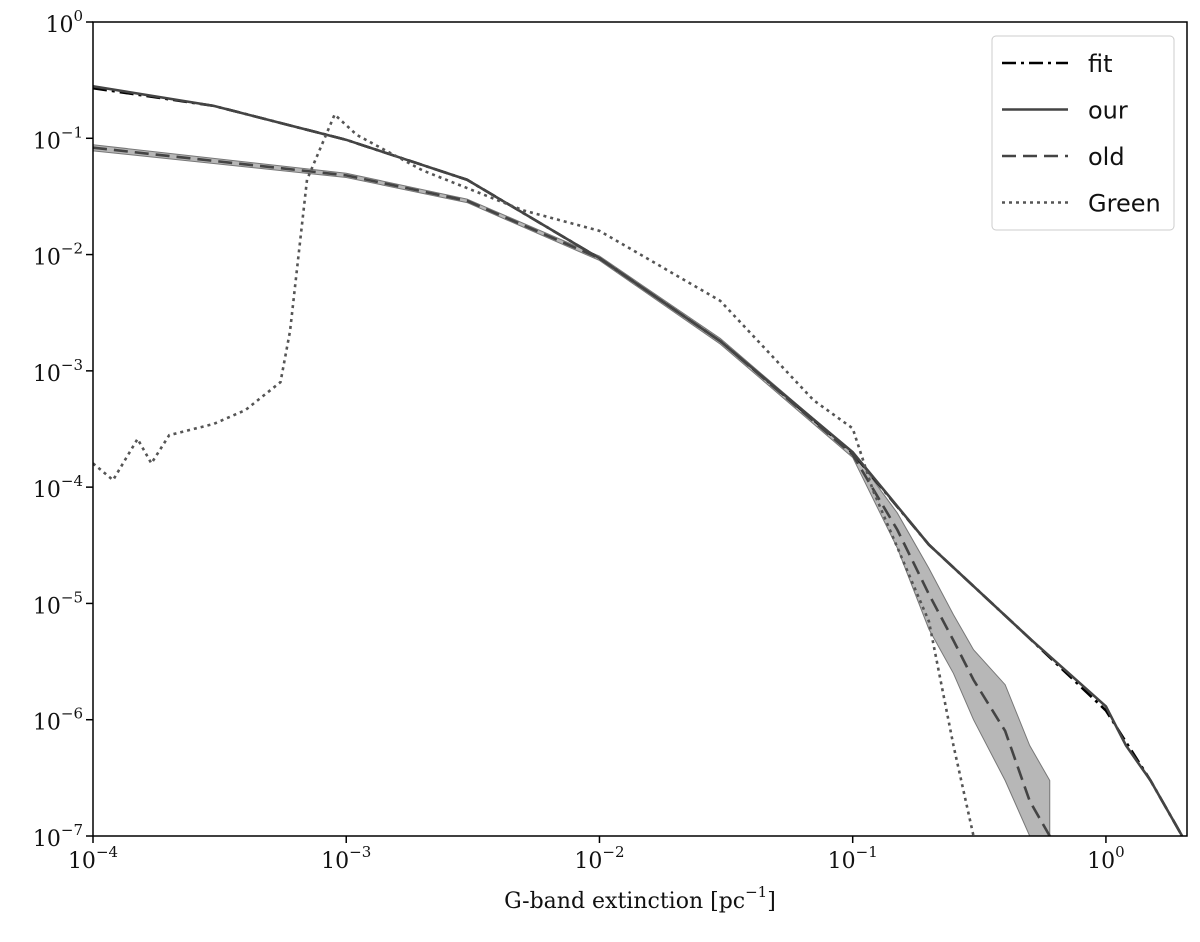 This screenshot has width=1200, height=942. What do you see at coordinates (58, 371) in the screenshot?
I see `y-tick-label: 10⁻³` at bounding box center [58, 371].